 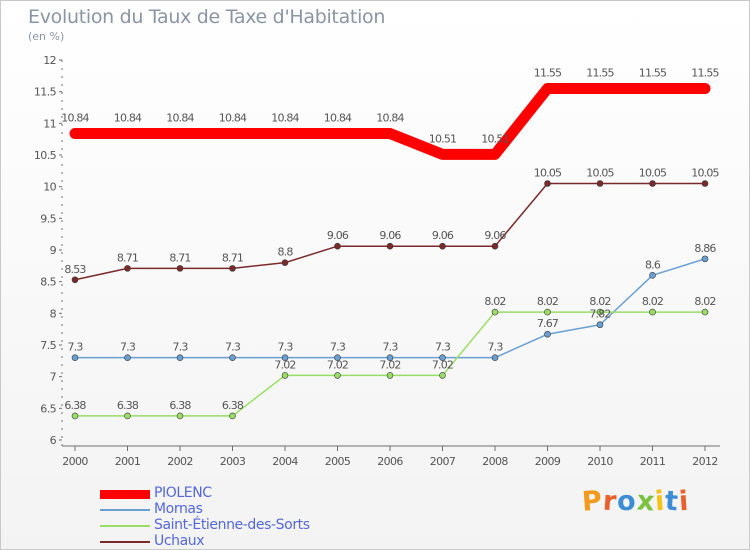 I want to click on data-label-mornas: 7.82, so click(x=599, y=314).